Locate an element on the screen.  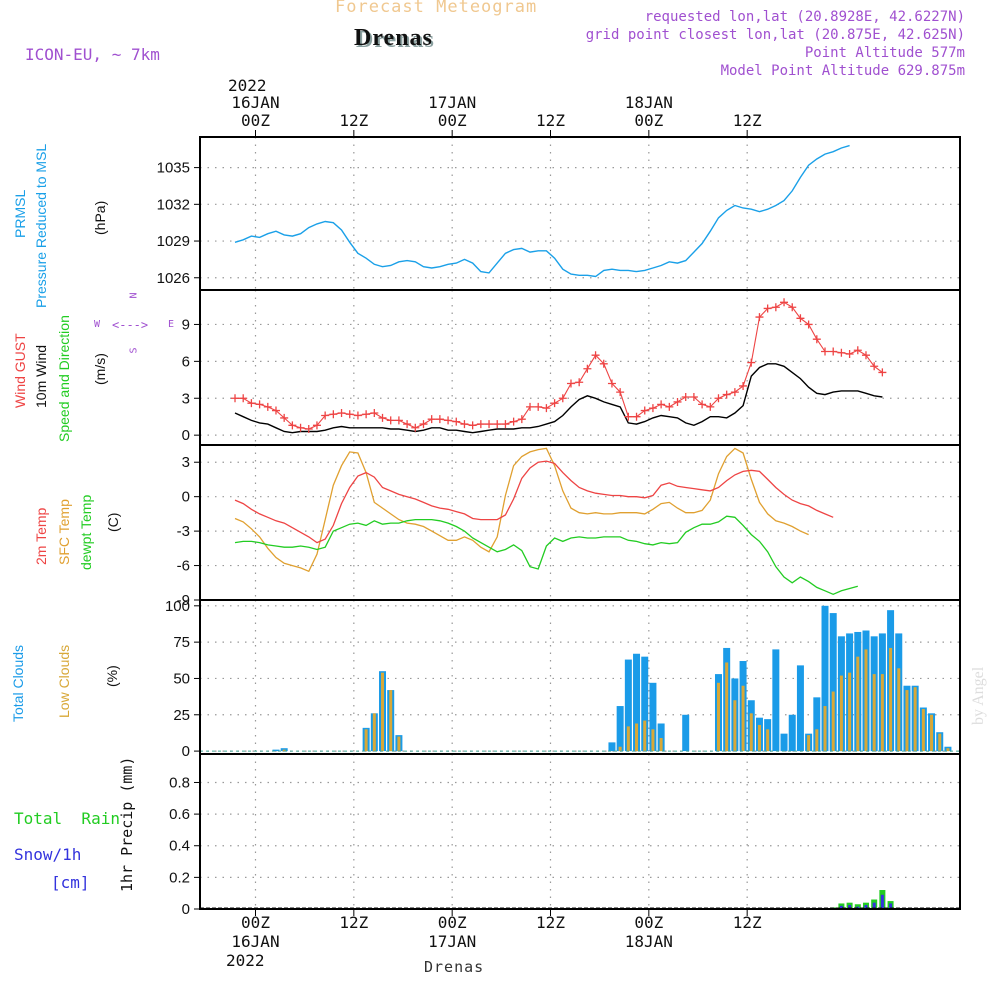
y-tick-label: 1029 is located at coordinates (173, 241).